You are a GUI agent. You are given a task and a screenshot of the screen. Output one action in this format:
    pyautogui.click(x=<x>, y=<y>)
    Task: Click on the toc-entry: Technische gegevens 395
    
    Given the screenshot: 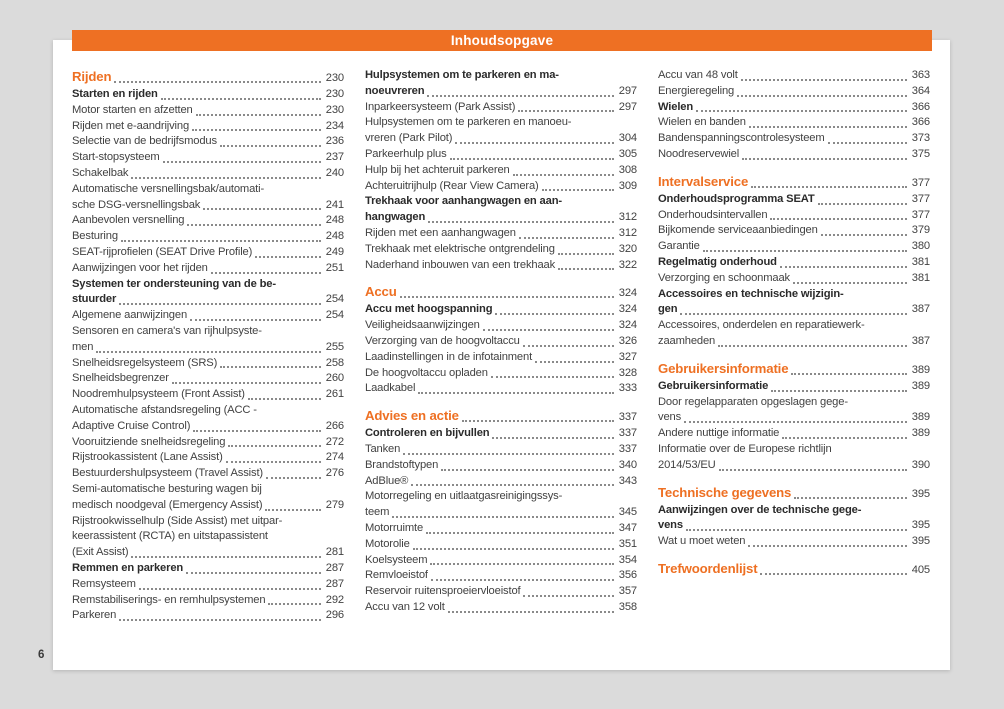 What is the action you would take?
    pyautogui.click(x=794, y=493)
    